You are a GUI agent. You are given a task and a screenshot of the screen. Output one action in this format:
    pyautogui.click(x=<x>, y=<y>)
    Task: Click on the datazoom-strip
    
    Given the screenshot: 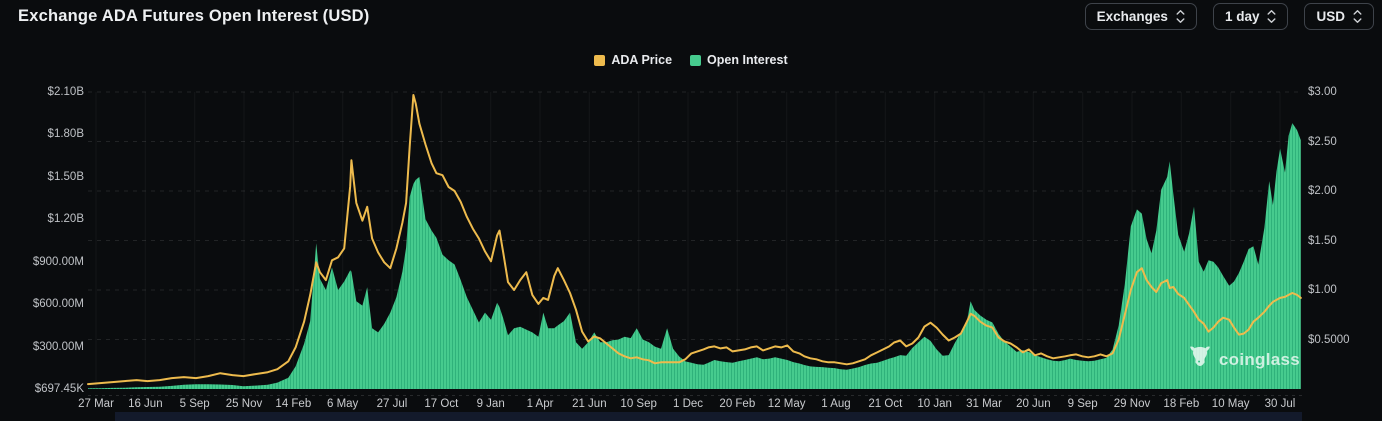 What is the action you would take?
    pyautogui.click(x=708, y=416)
    